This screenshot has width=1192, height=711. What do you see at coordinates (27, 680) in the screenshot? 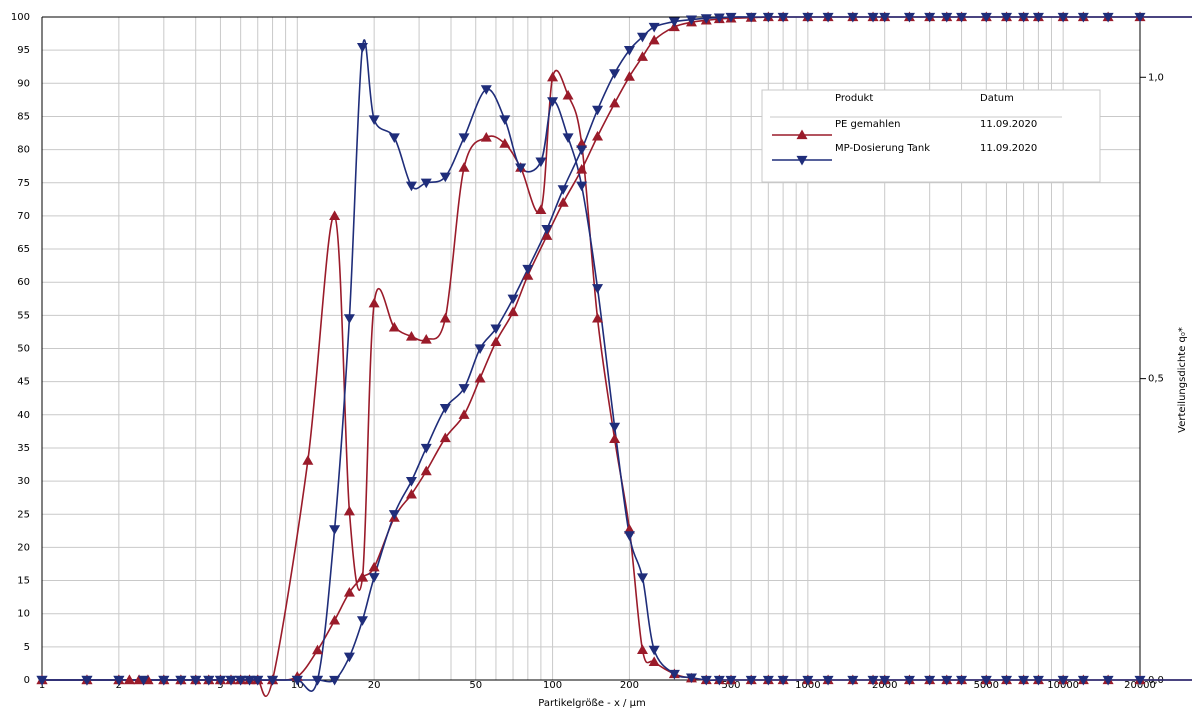
I see `y-left-tick-label: 0` at bounding box center [27, 680].